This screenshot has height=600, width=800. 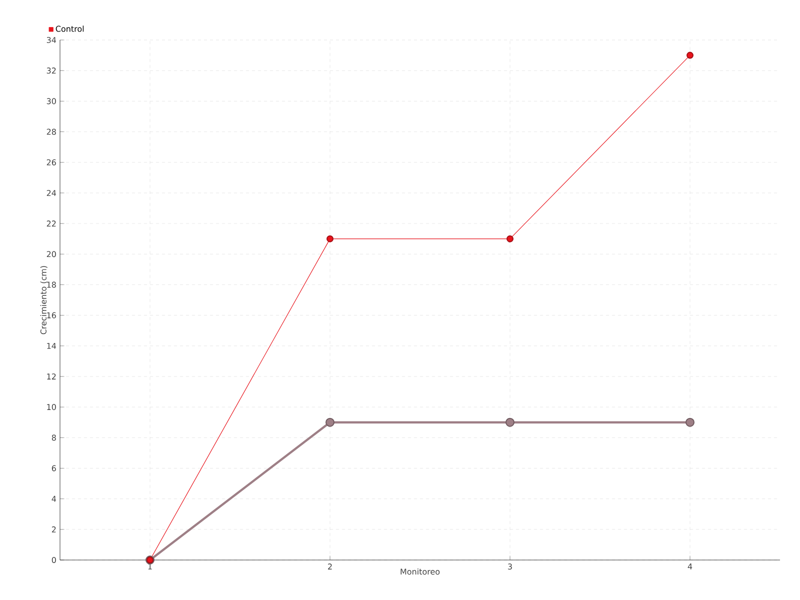 What do you see at coordinates (51, 285) in the screenshot?
I see `y-tick-label: 18` at bounding box center [51, 285].